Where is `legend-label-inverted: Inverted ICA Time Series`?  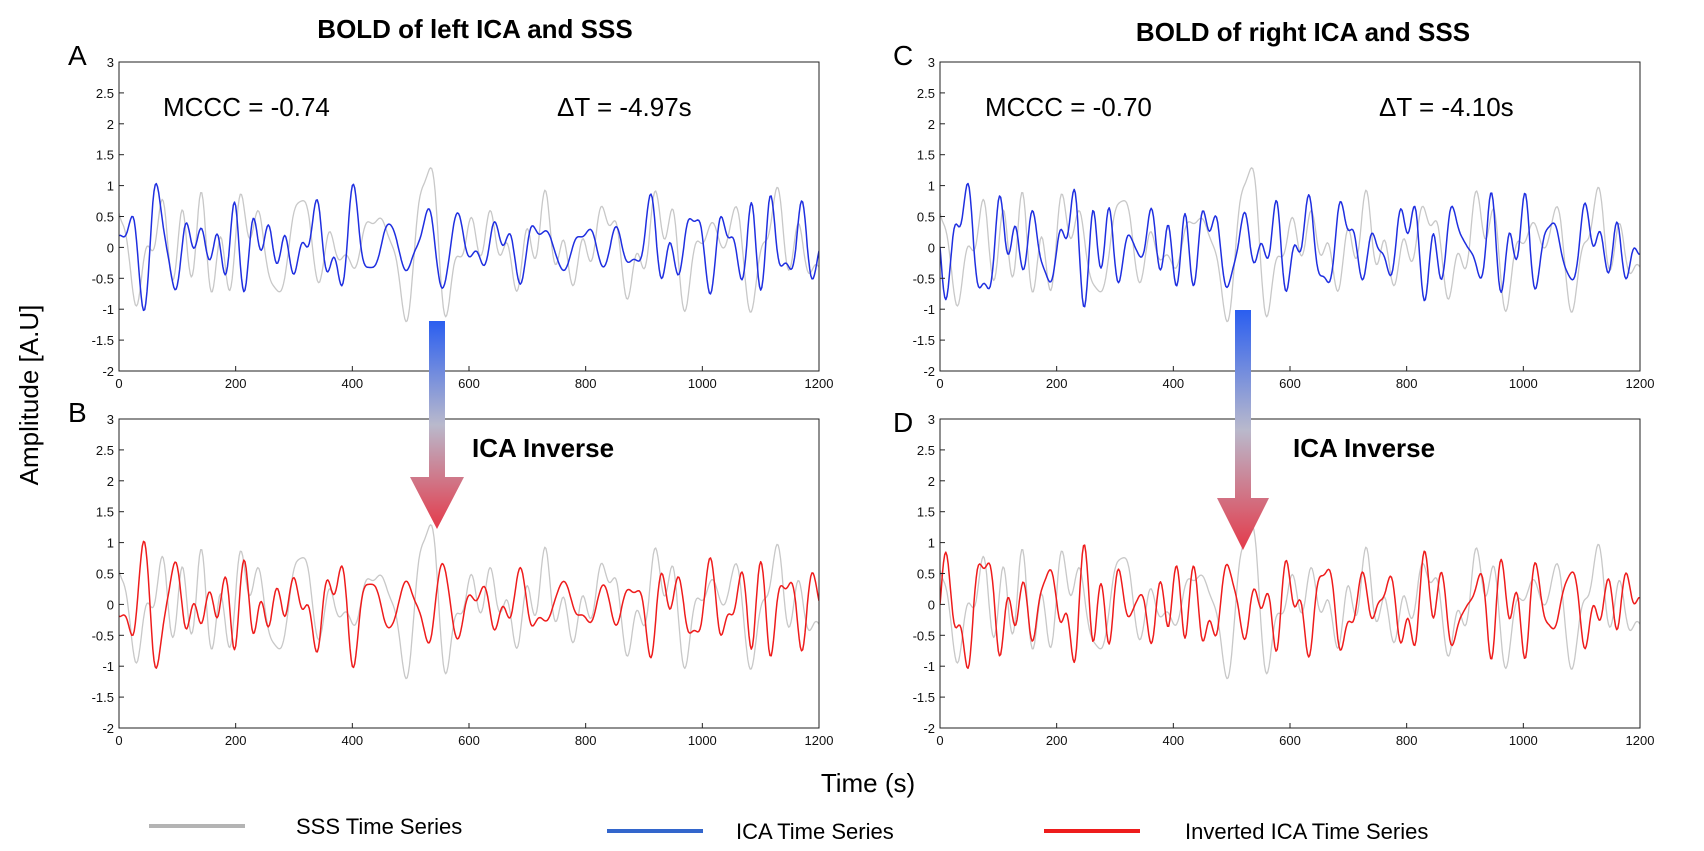
legend-label-inverted: Inverted ICA Time Series is located at coordinates (1306, 831).